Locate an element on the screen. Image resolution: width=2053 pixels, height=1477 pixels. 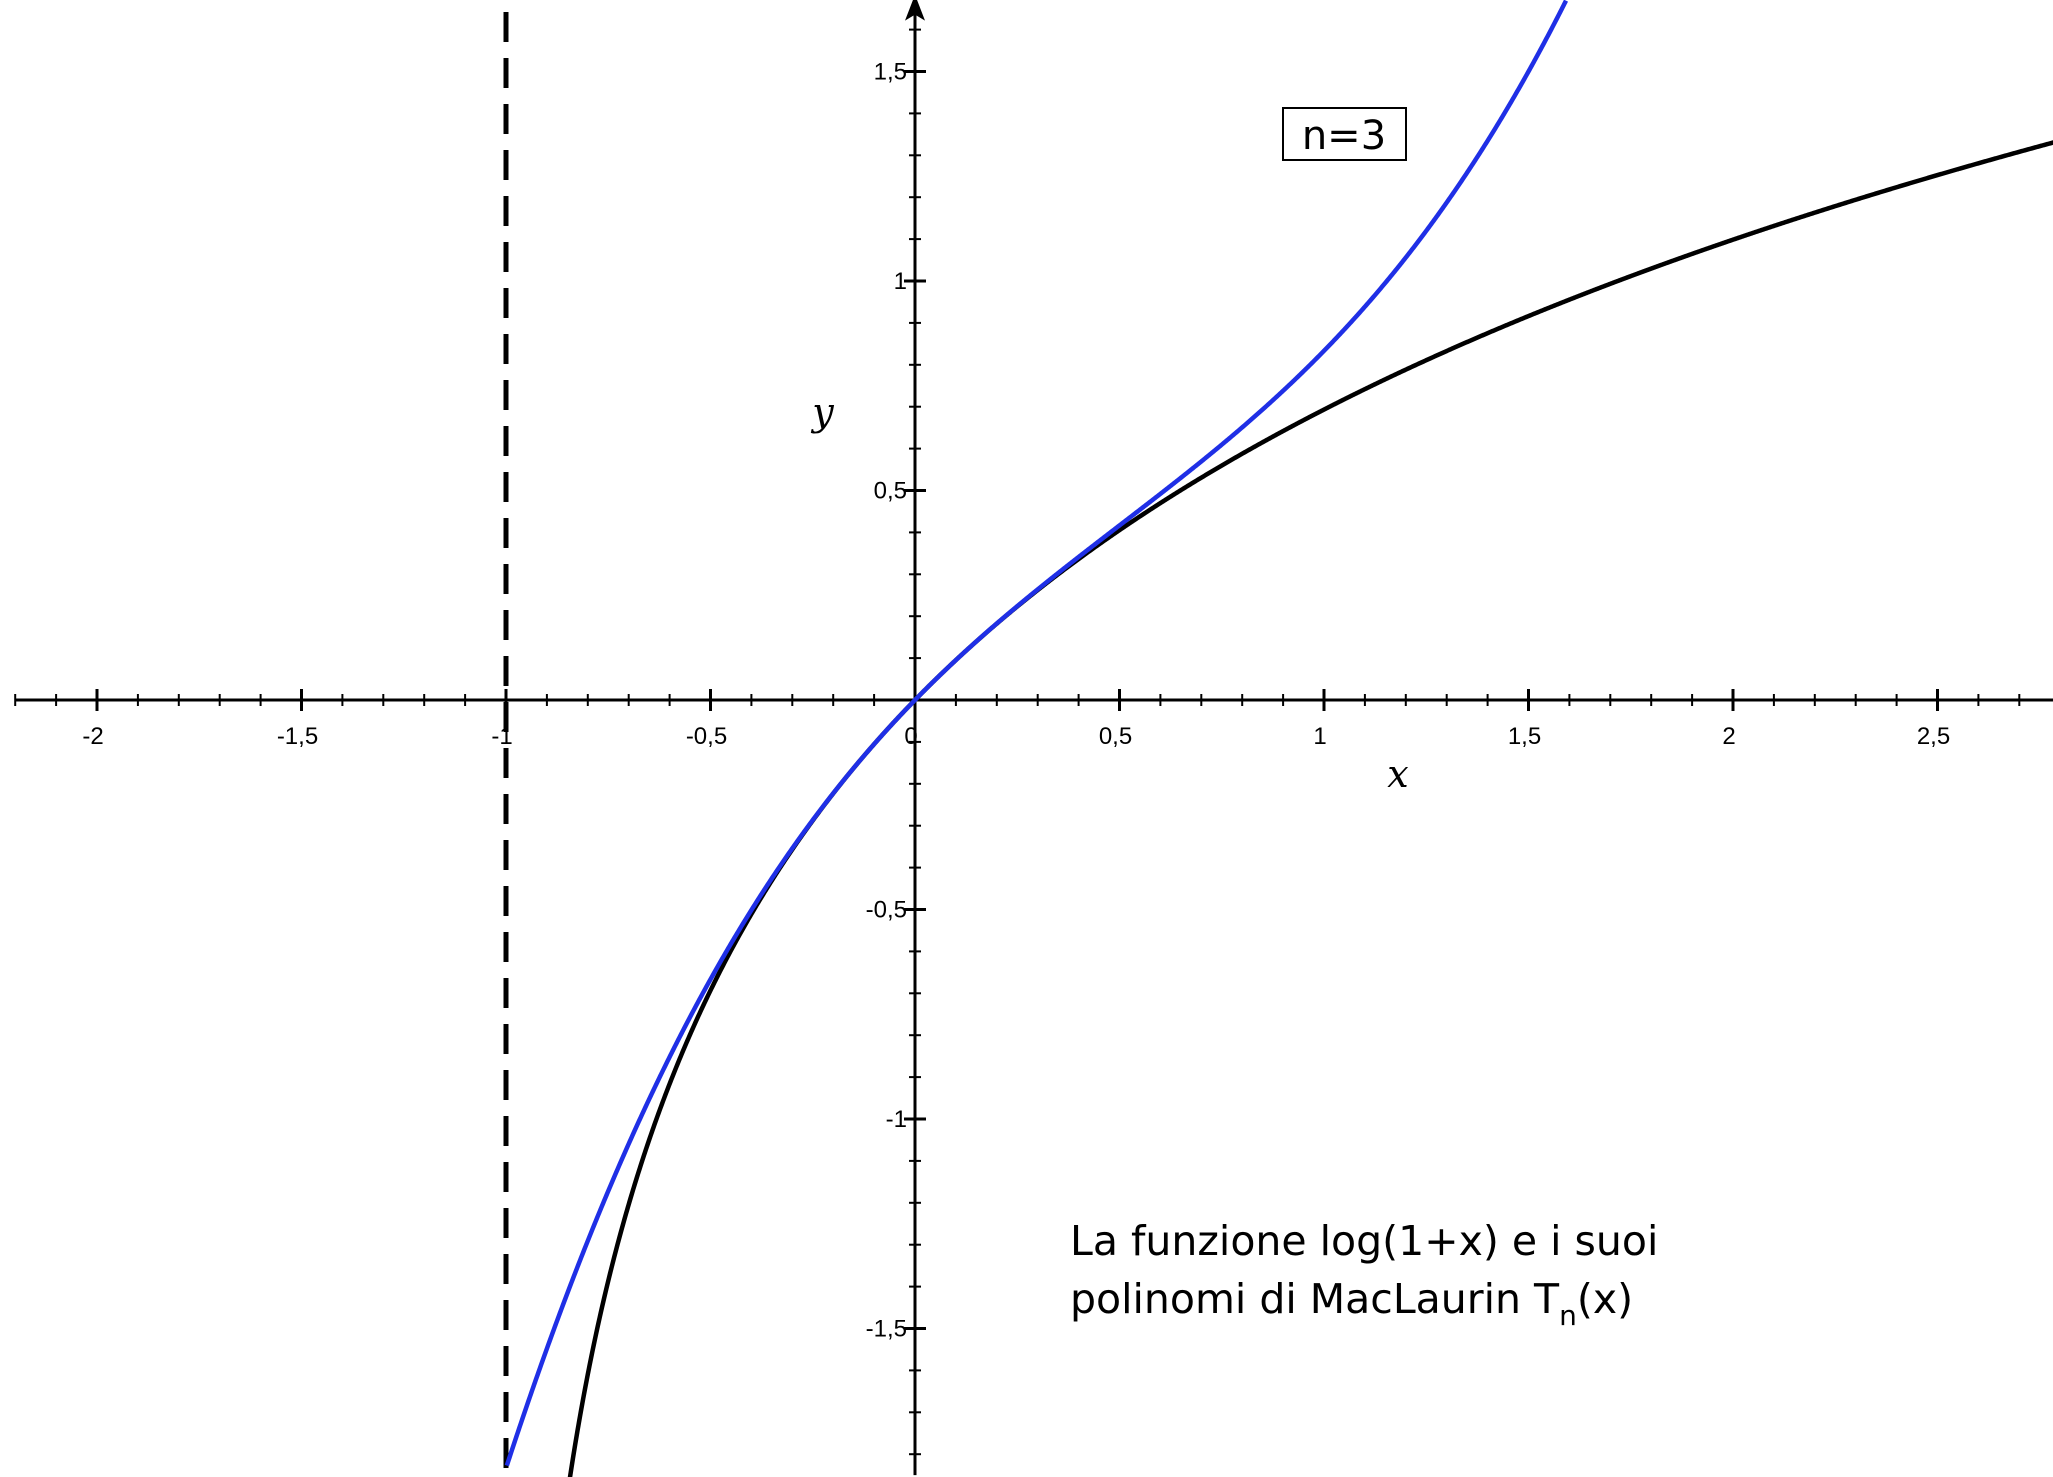
caption-line-1: La funzione log(1+x) e i suoi is located at coordinates (1364, 1241).